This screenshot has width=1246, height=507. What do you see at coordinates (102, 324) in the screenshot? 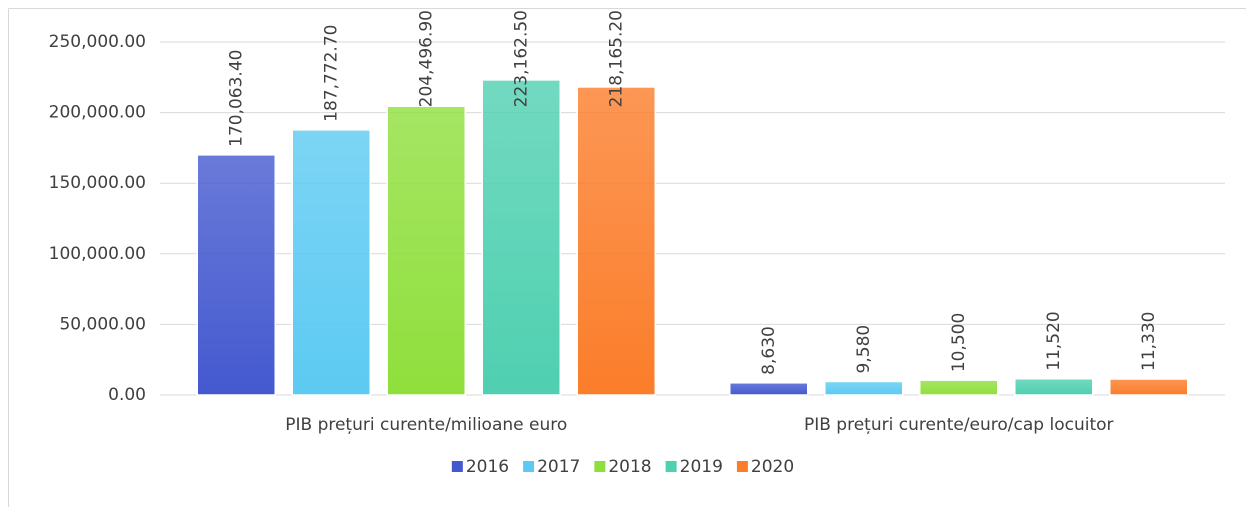
I see `y-tick-label: 50,000.00` at bounding box center [102, 324].